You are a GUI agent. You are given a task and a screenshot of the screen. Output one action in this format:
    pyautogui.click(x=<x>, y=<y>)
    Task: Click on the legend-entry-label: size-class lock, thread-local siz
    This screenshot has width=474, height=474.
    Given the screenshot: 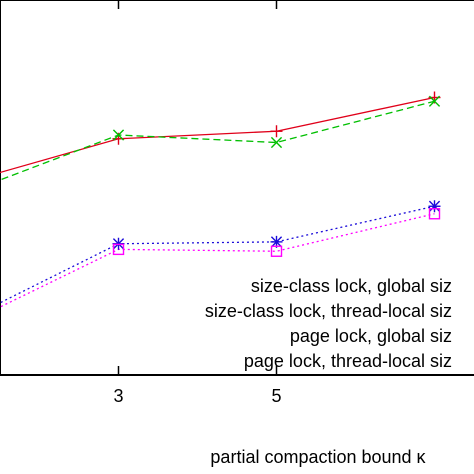 What is the action you would take?
    pyautogui.click(x=328, y=311)
    